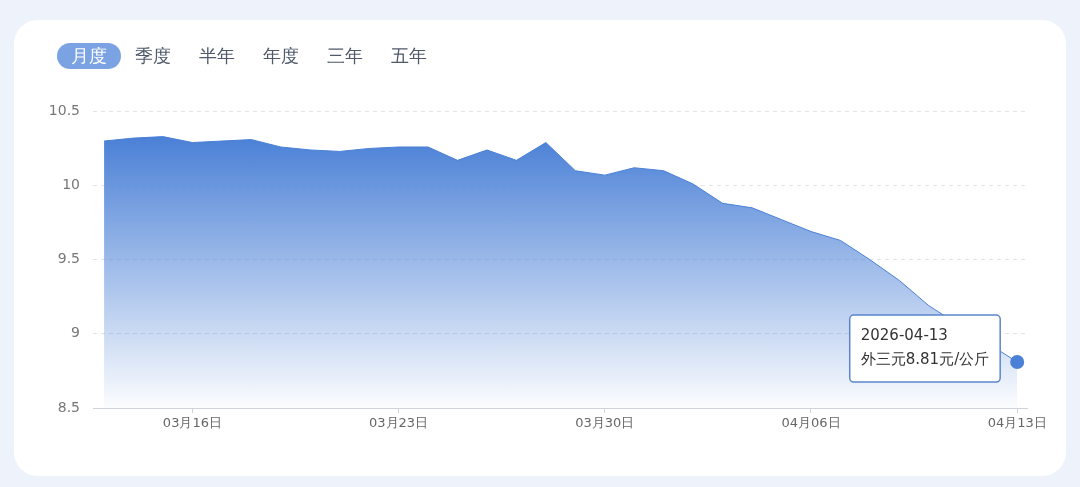 The height and width of the screenshot is (487, 1080). Describe the element at coordinates (409, 56) in the screenshot. I see `period-tab: 五年` at that location.